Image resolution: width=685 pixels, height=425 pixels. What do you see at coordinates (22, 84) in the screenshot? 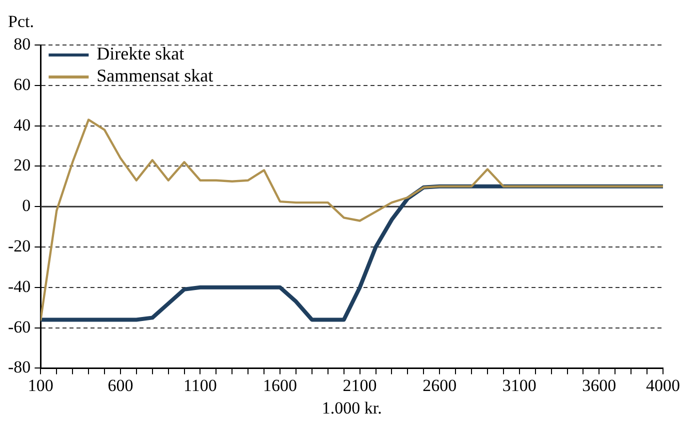
I see `y-tick-label: 60` at bounding box center [22, 84].